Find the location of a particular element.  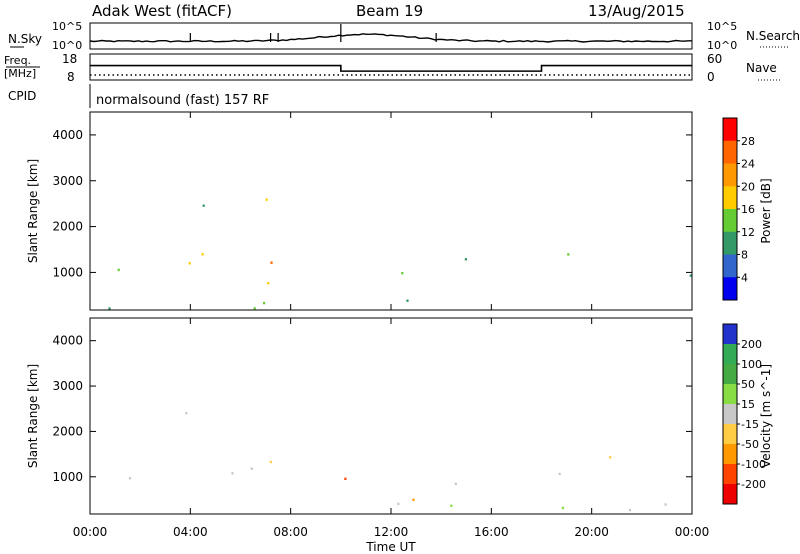

power-colorbar: 28 24 20 16 12 8 4 is located at coordinates (738, 209).